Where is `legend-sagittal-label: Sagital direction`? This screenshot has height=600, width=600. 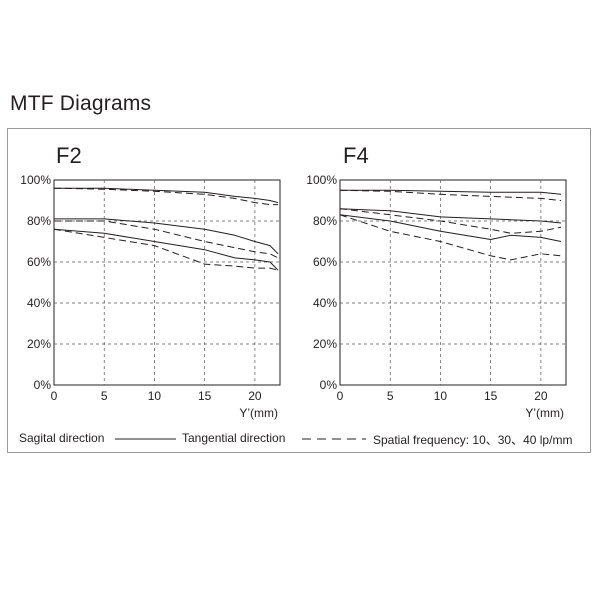
legend-sagittal-label: Sagital direction is located at coordinates (62, 438).